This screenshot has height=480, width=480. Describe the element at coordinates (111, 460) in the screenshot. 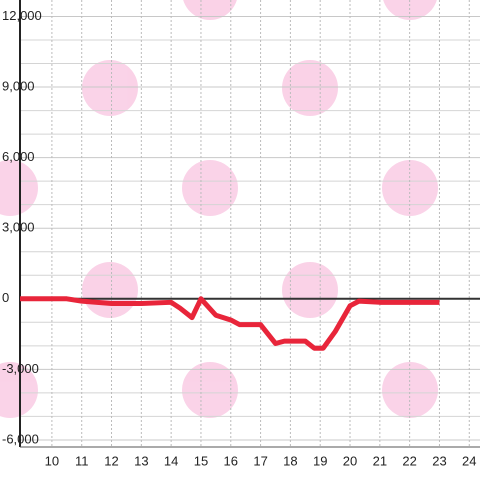

I see `x-tick-label: 12` at that location.